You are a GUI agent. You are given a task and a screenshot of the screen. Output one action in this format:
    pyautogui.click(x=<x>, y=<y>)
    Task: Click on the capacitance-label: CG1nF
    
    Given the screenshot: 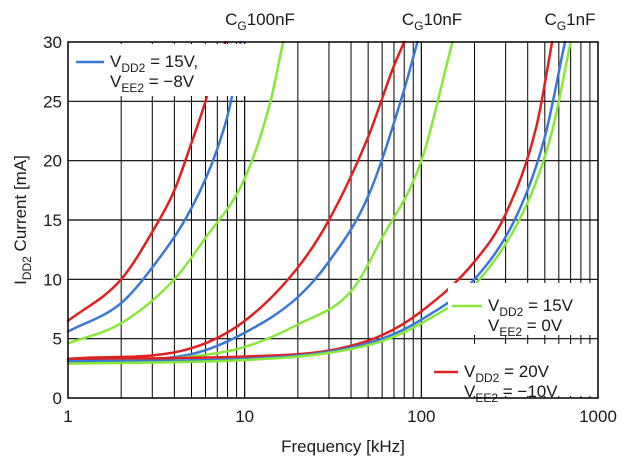 What is the action you would take?
    pyautogui.click(x=570, y=21)
    